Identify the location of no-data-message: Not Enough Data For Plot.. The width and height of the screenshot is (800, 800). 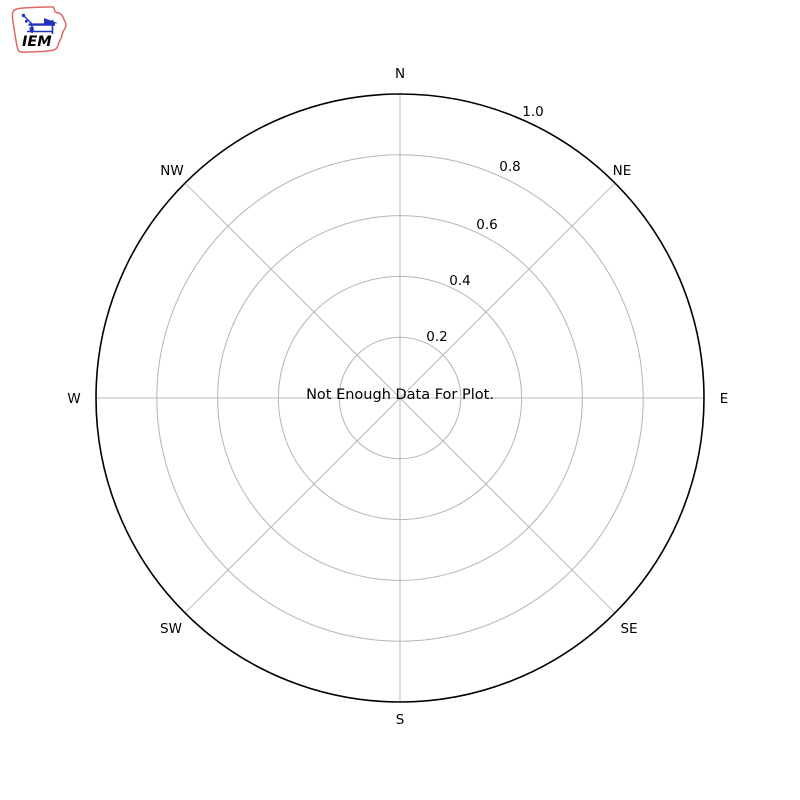
(400, 395).